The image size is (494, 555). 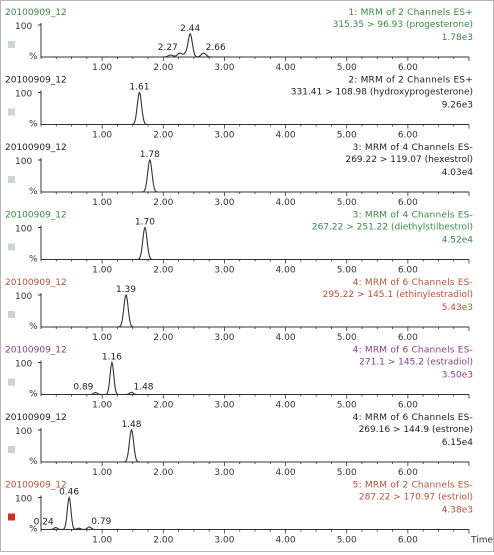 I want to click on peak-label: 0.79, so click(x=101, y=522).